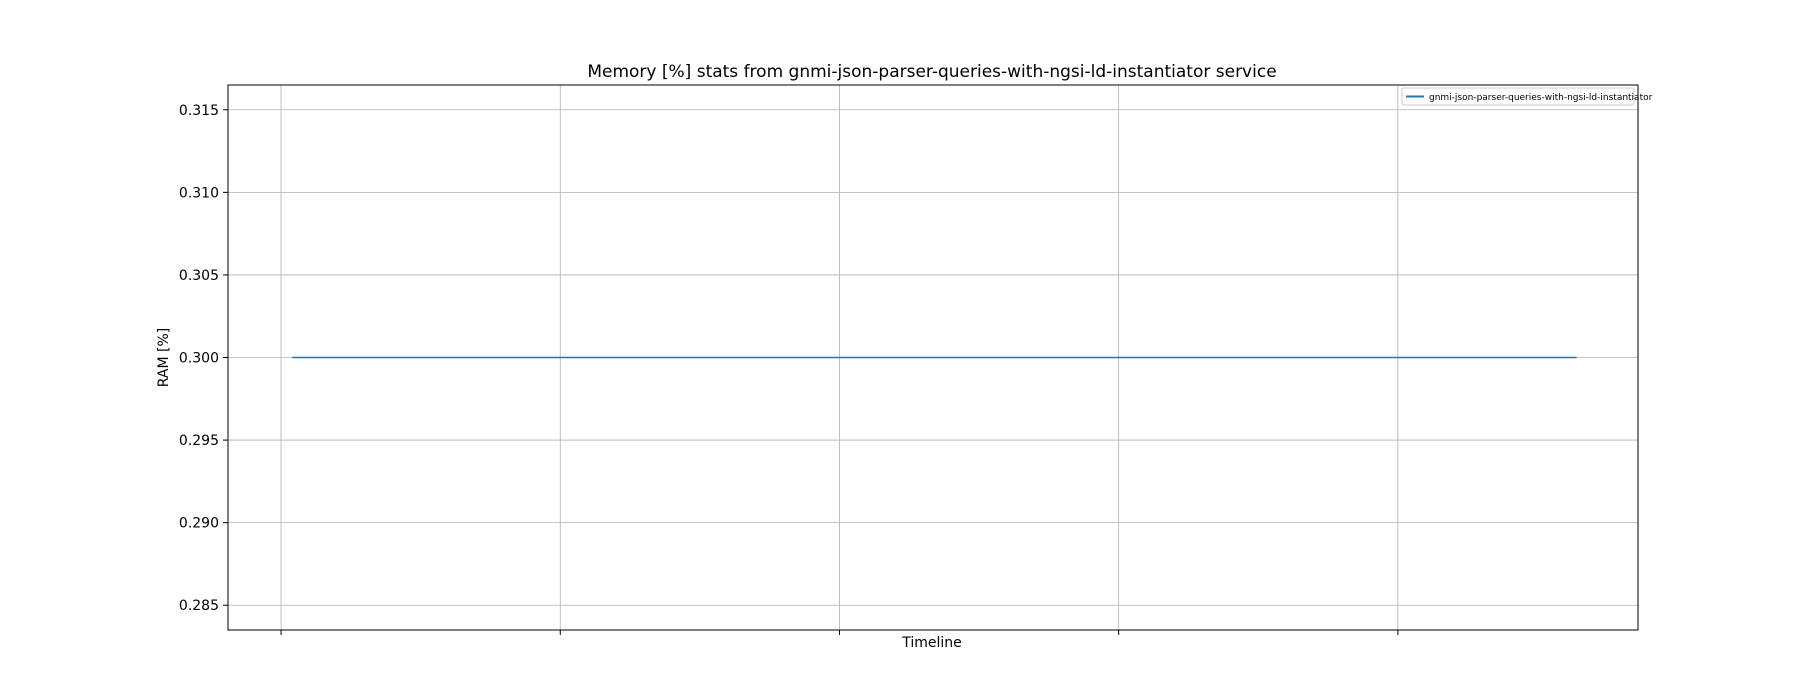  What do you see at coordinates (199, 276) in the screenshot?
I see `y-tick-label: 0.305` at bounding box center [199, 276].